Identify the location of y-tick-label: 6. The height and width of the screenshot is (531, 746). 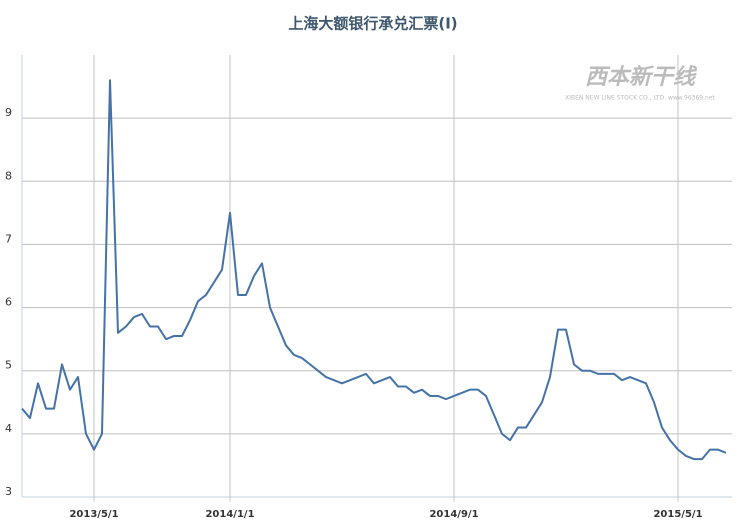
(8, 302).